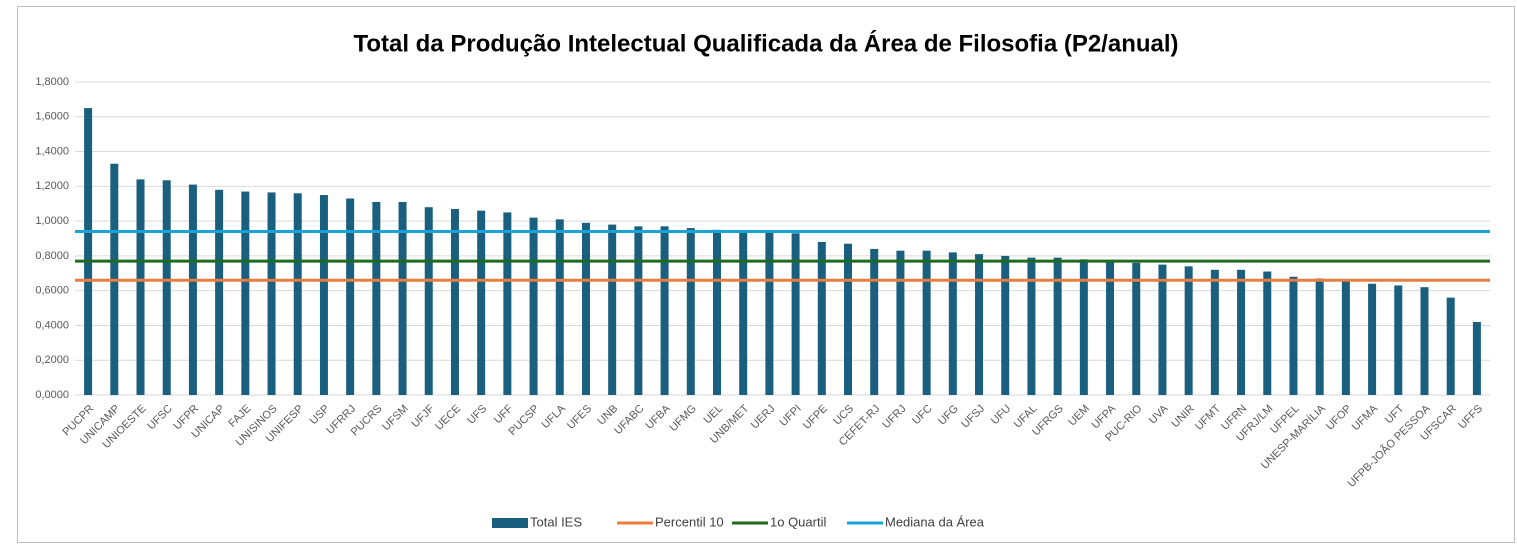 The height and width of the screenshot is (545, 1517). I want to click on legend-label: Total IES, so click(556, 521).